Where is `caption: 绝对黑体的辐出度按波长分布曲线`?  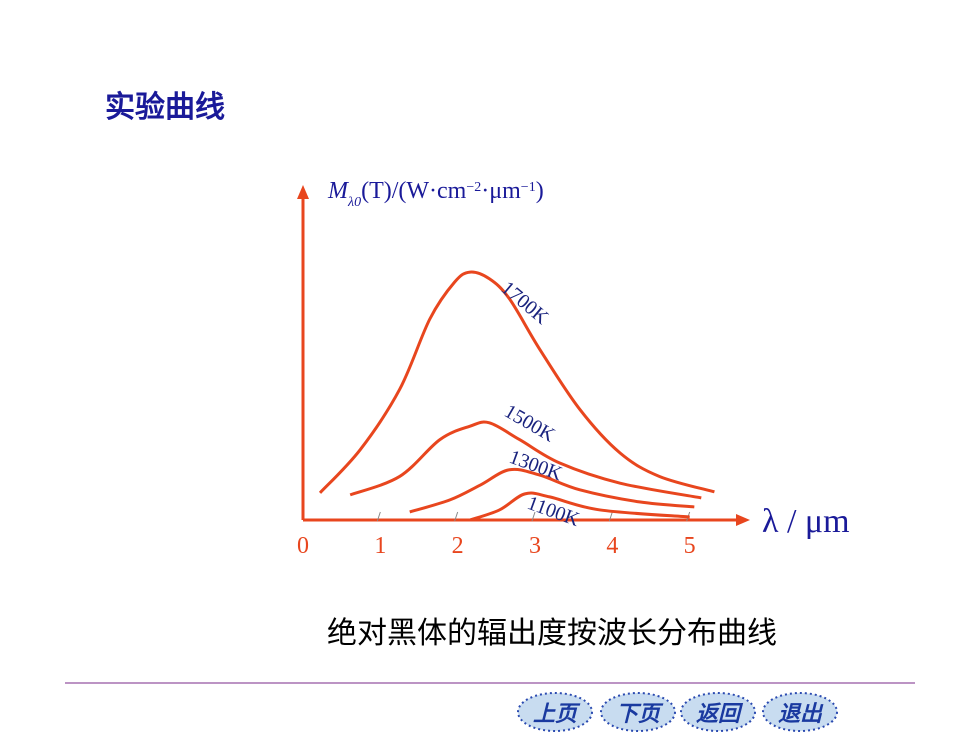
caption: 绝对黑体的辐出度按波长分布曲线 is located at coordinates (552, 633).